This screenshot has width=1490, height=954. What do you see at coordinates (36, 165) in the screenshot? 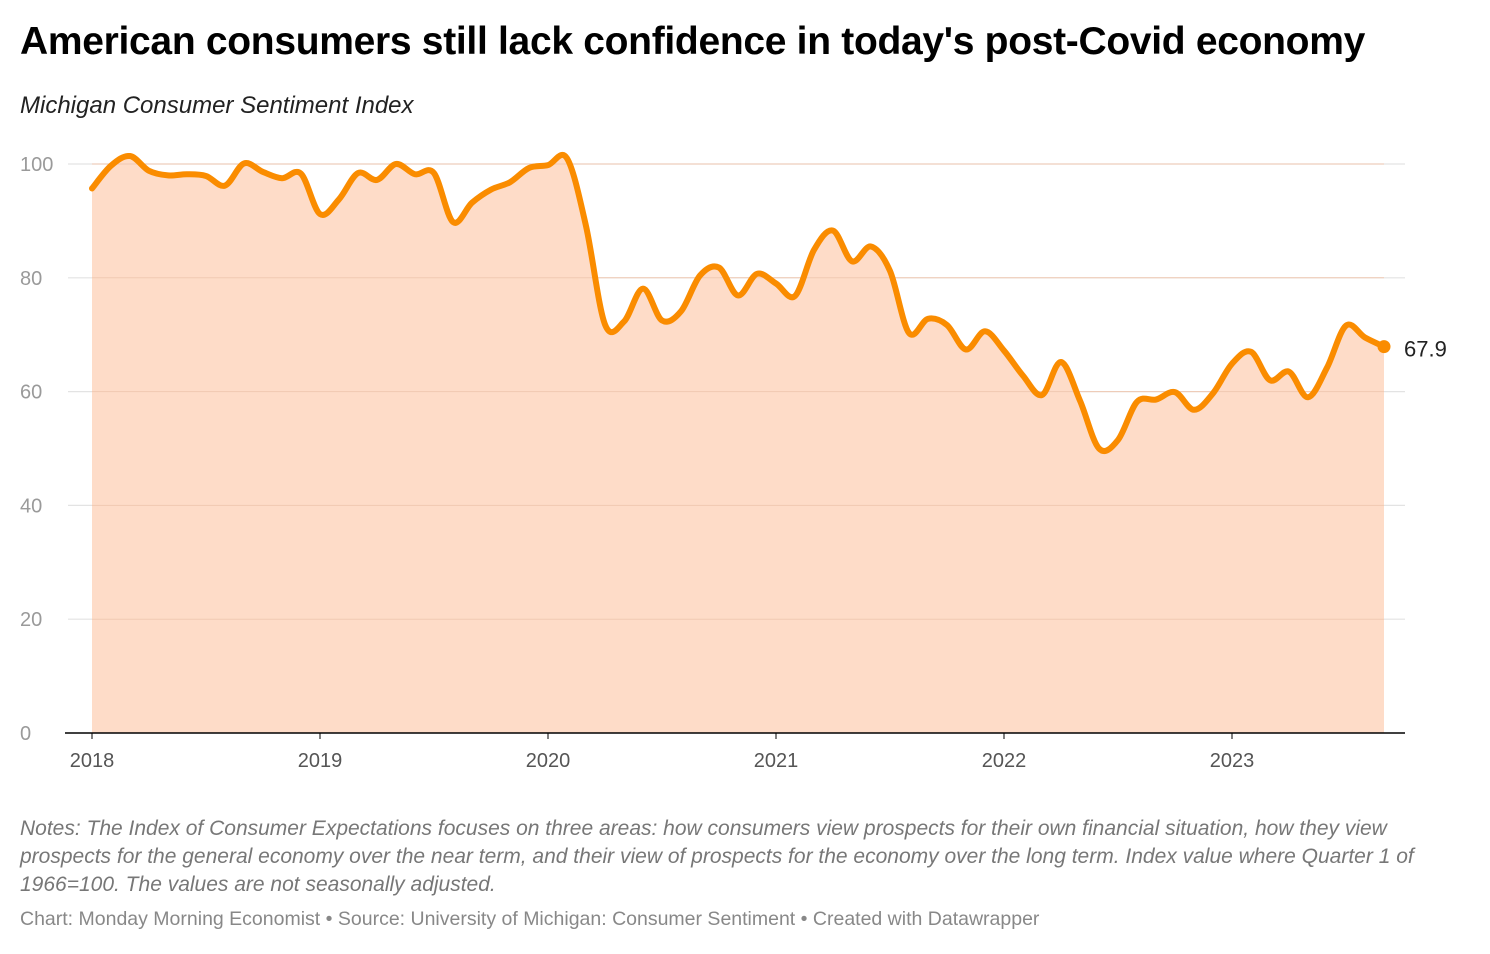
I see `y-tick-label: 100` at bounding box center [36, 165].